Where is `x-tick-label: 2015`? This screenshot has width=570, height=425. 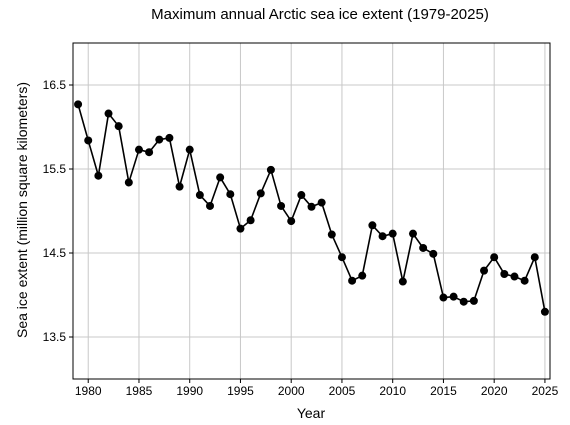 x-tick-label: 2015 is located at coordinates (443, 391).